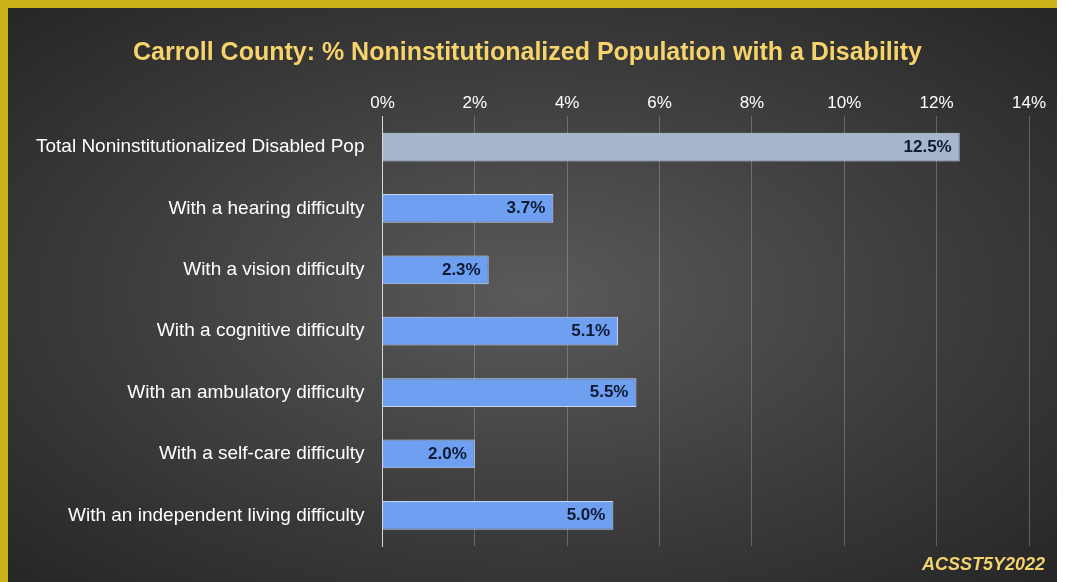 The width and height of the screenshot is (1065, 582). What do you see at coordinates (609, 392) in the screenshot?
I see `data-label: 5.5%` at bounding box center [609, 392].